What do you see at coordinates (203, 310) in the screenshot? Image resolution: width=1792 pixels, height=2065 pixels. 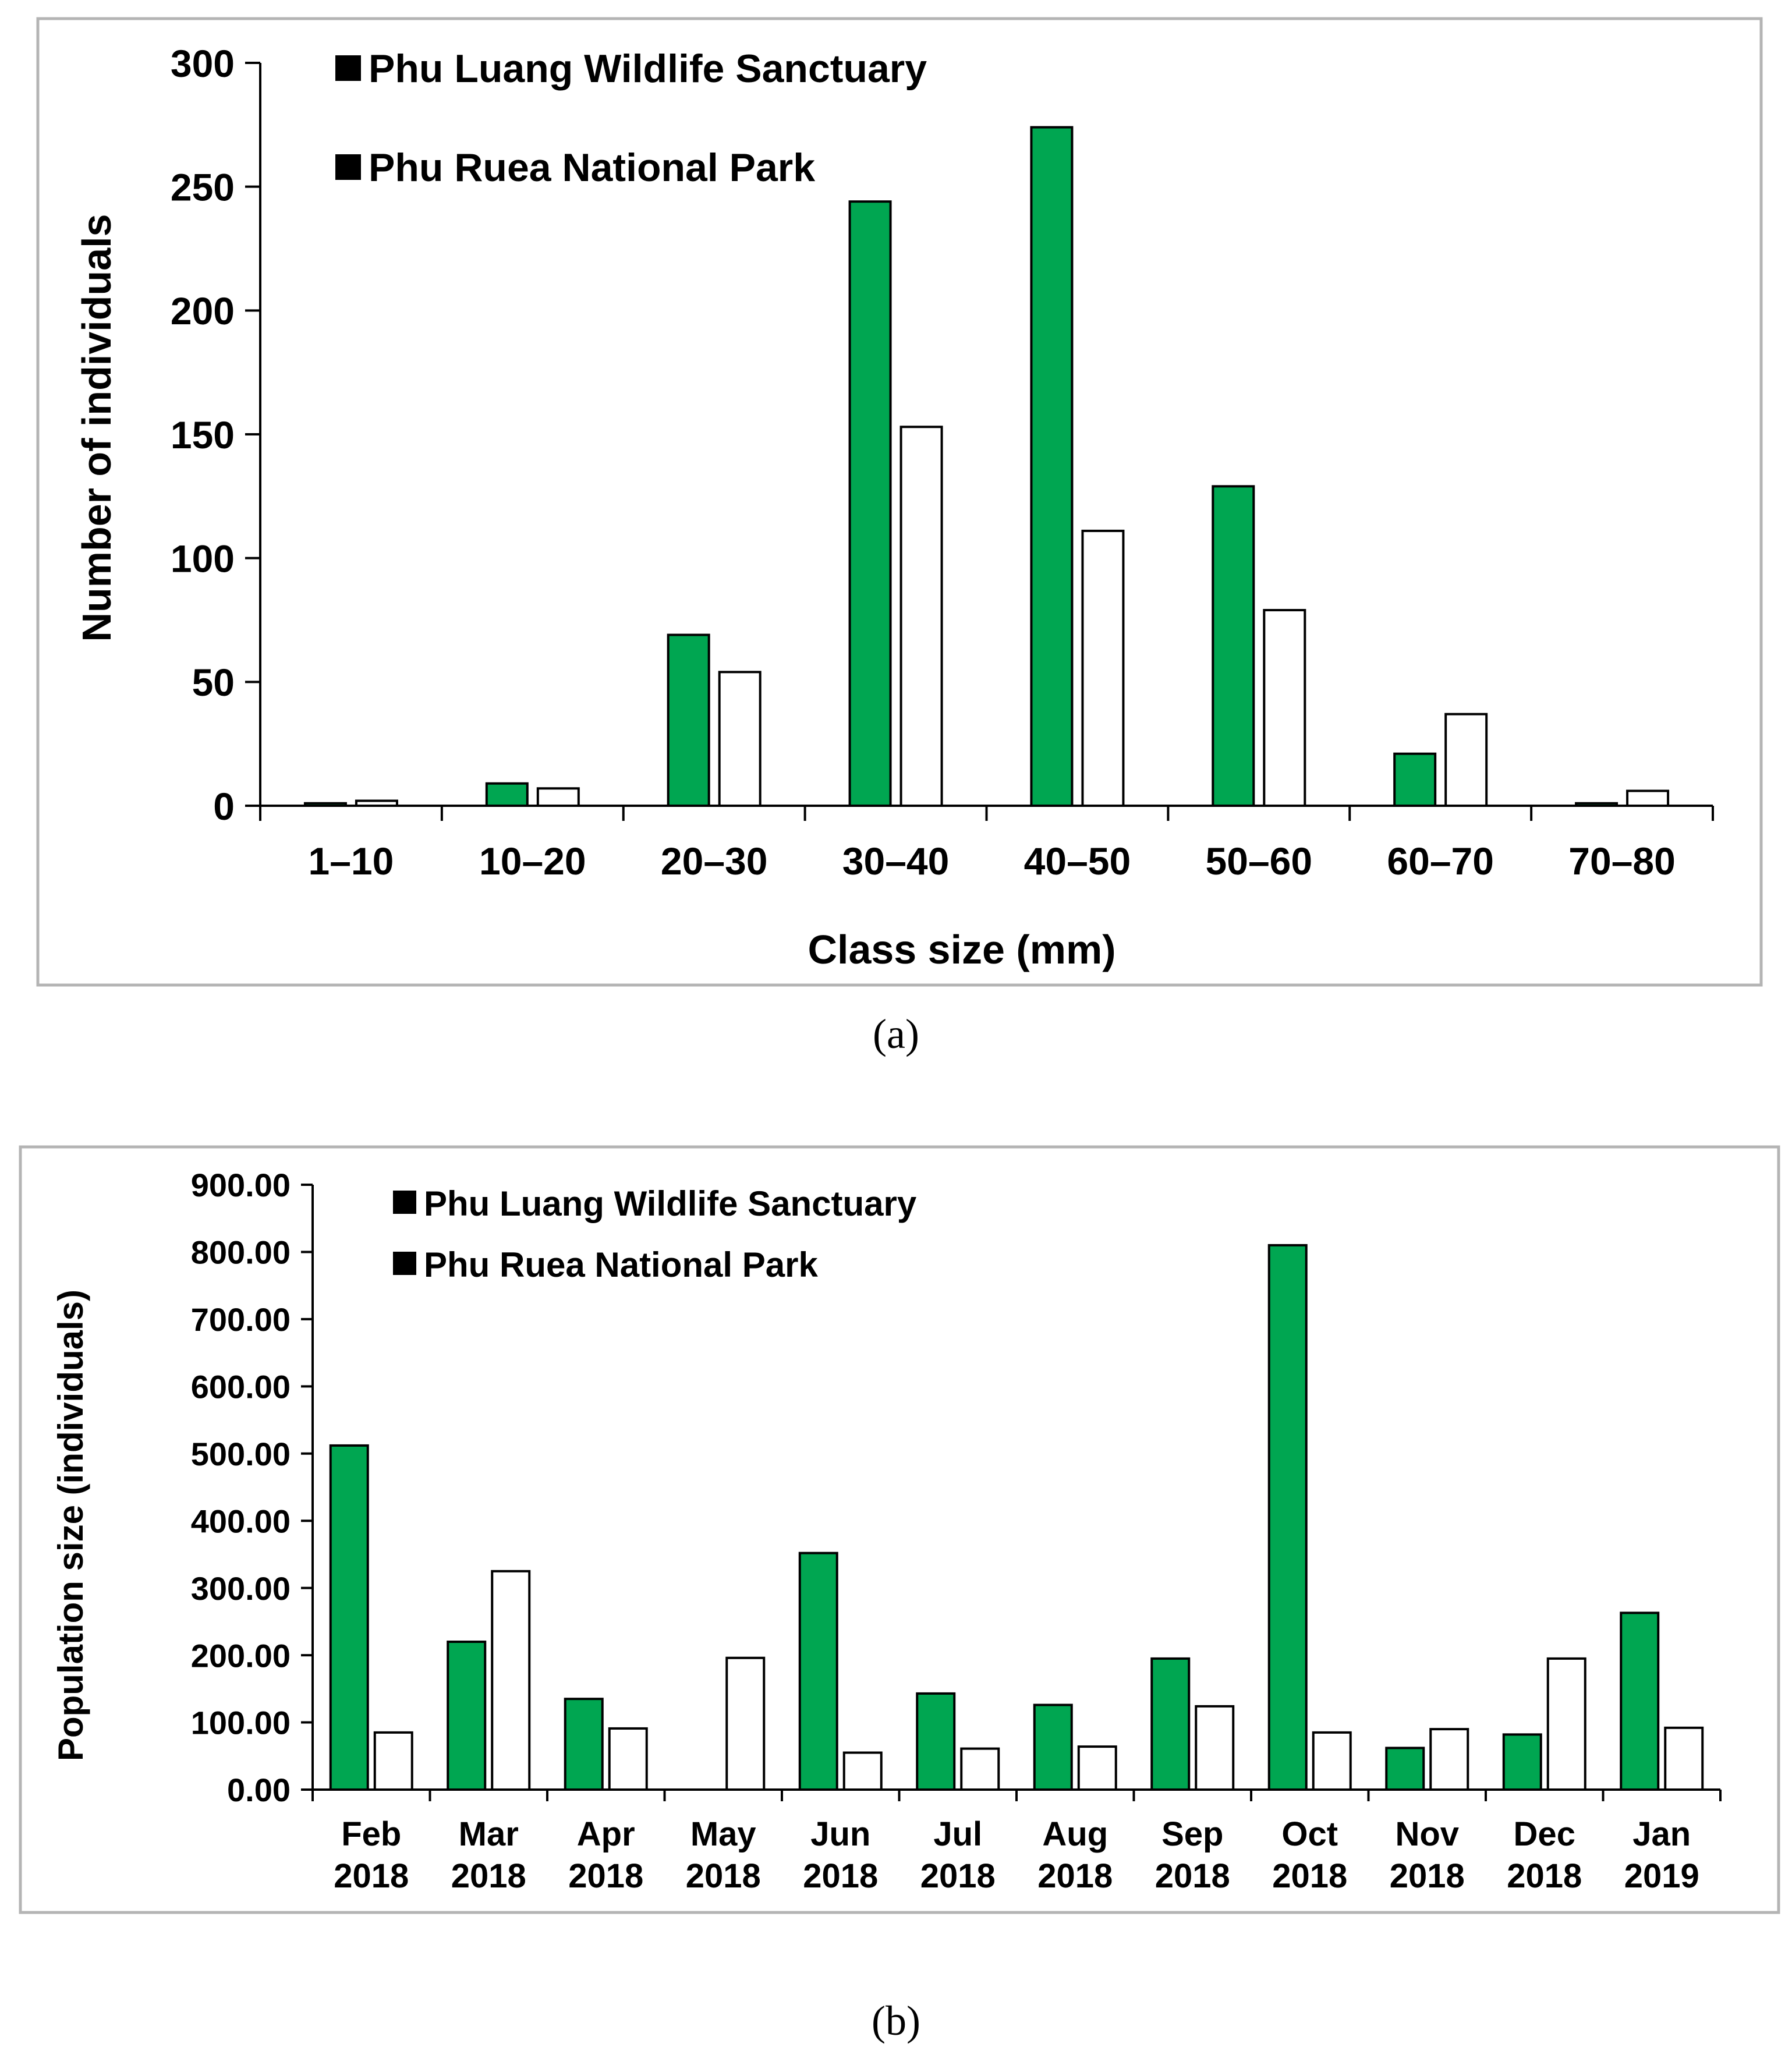 I see `chart-a-y-tick-label: 200` at bounding box center [203, 310].